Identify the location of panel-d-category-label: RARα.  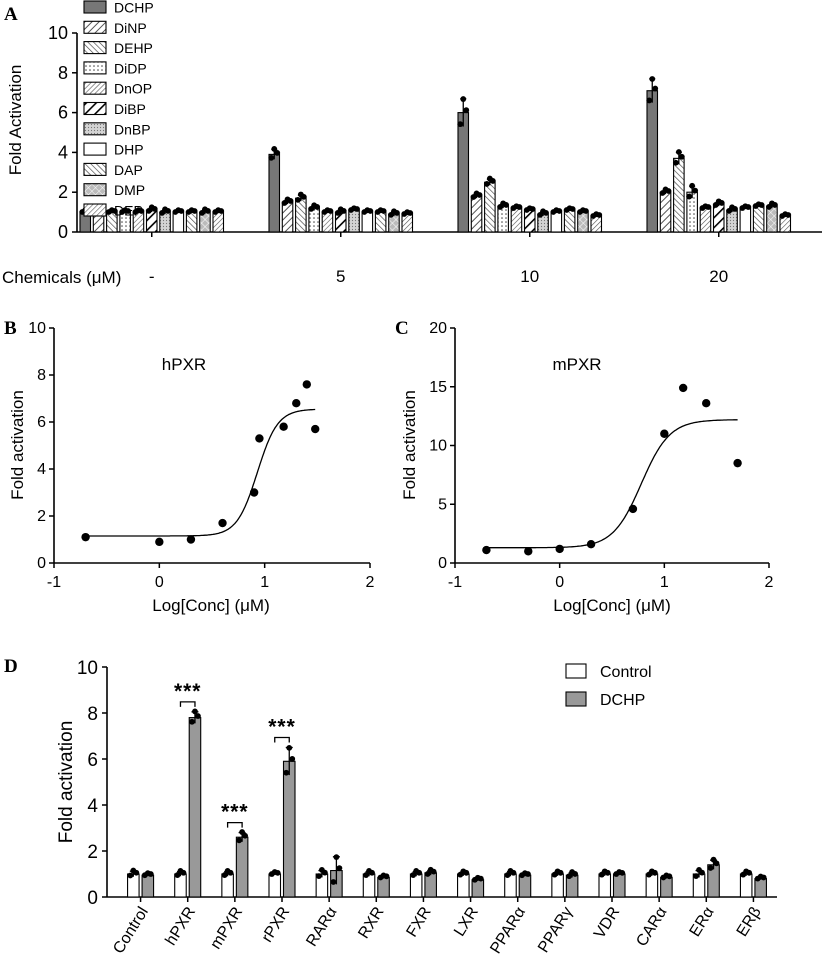
(321, 927).